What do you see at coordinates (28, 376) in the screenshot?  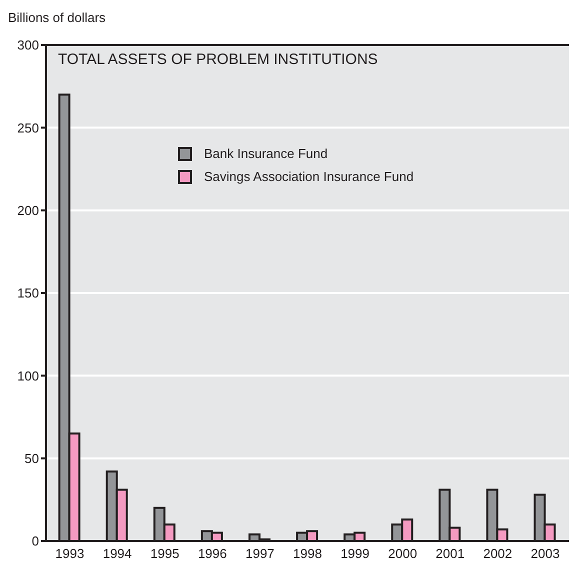 I see `y-tick-label: 100` at bounding box center [28, 376].